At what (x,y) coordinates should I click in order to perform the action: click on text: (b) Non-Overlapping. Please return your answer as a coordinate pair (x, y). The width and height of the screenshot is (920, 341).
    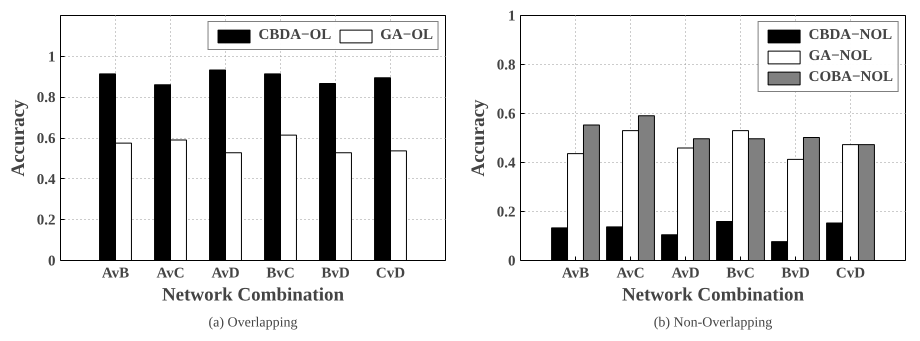
    Looking at the image, I should click on (713, 323).